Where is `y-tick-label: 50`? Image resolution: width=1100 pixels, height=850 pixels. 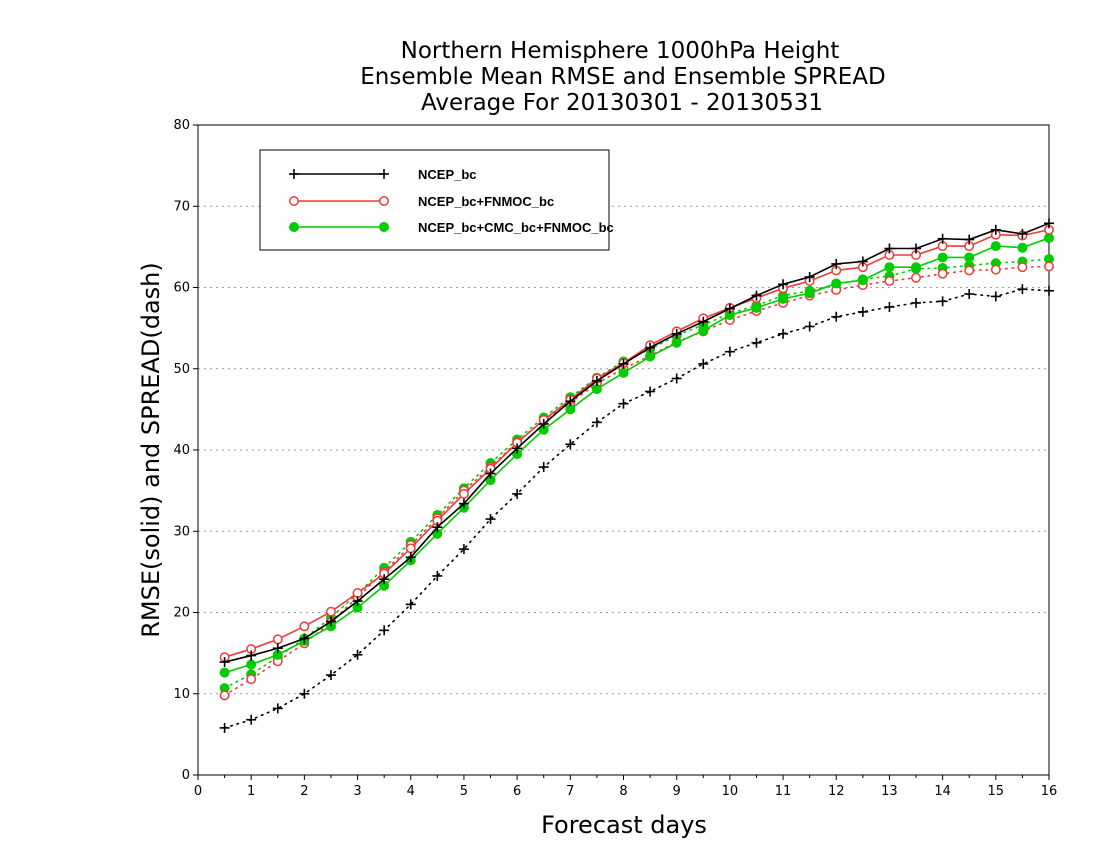
y-tick-label: 50 is located at coordinates (181, 369).